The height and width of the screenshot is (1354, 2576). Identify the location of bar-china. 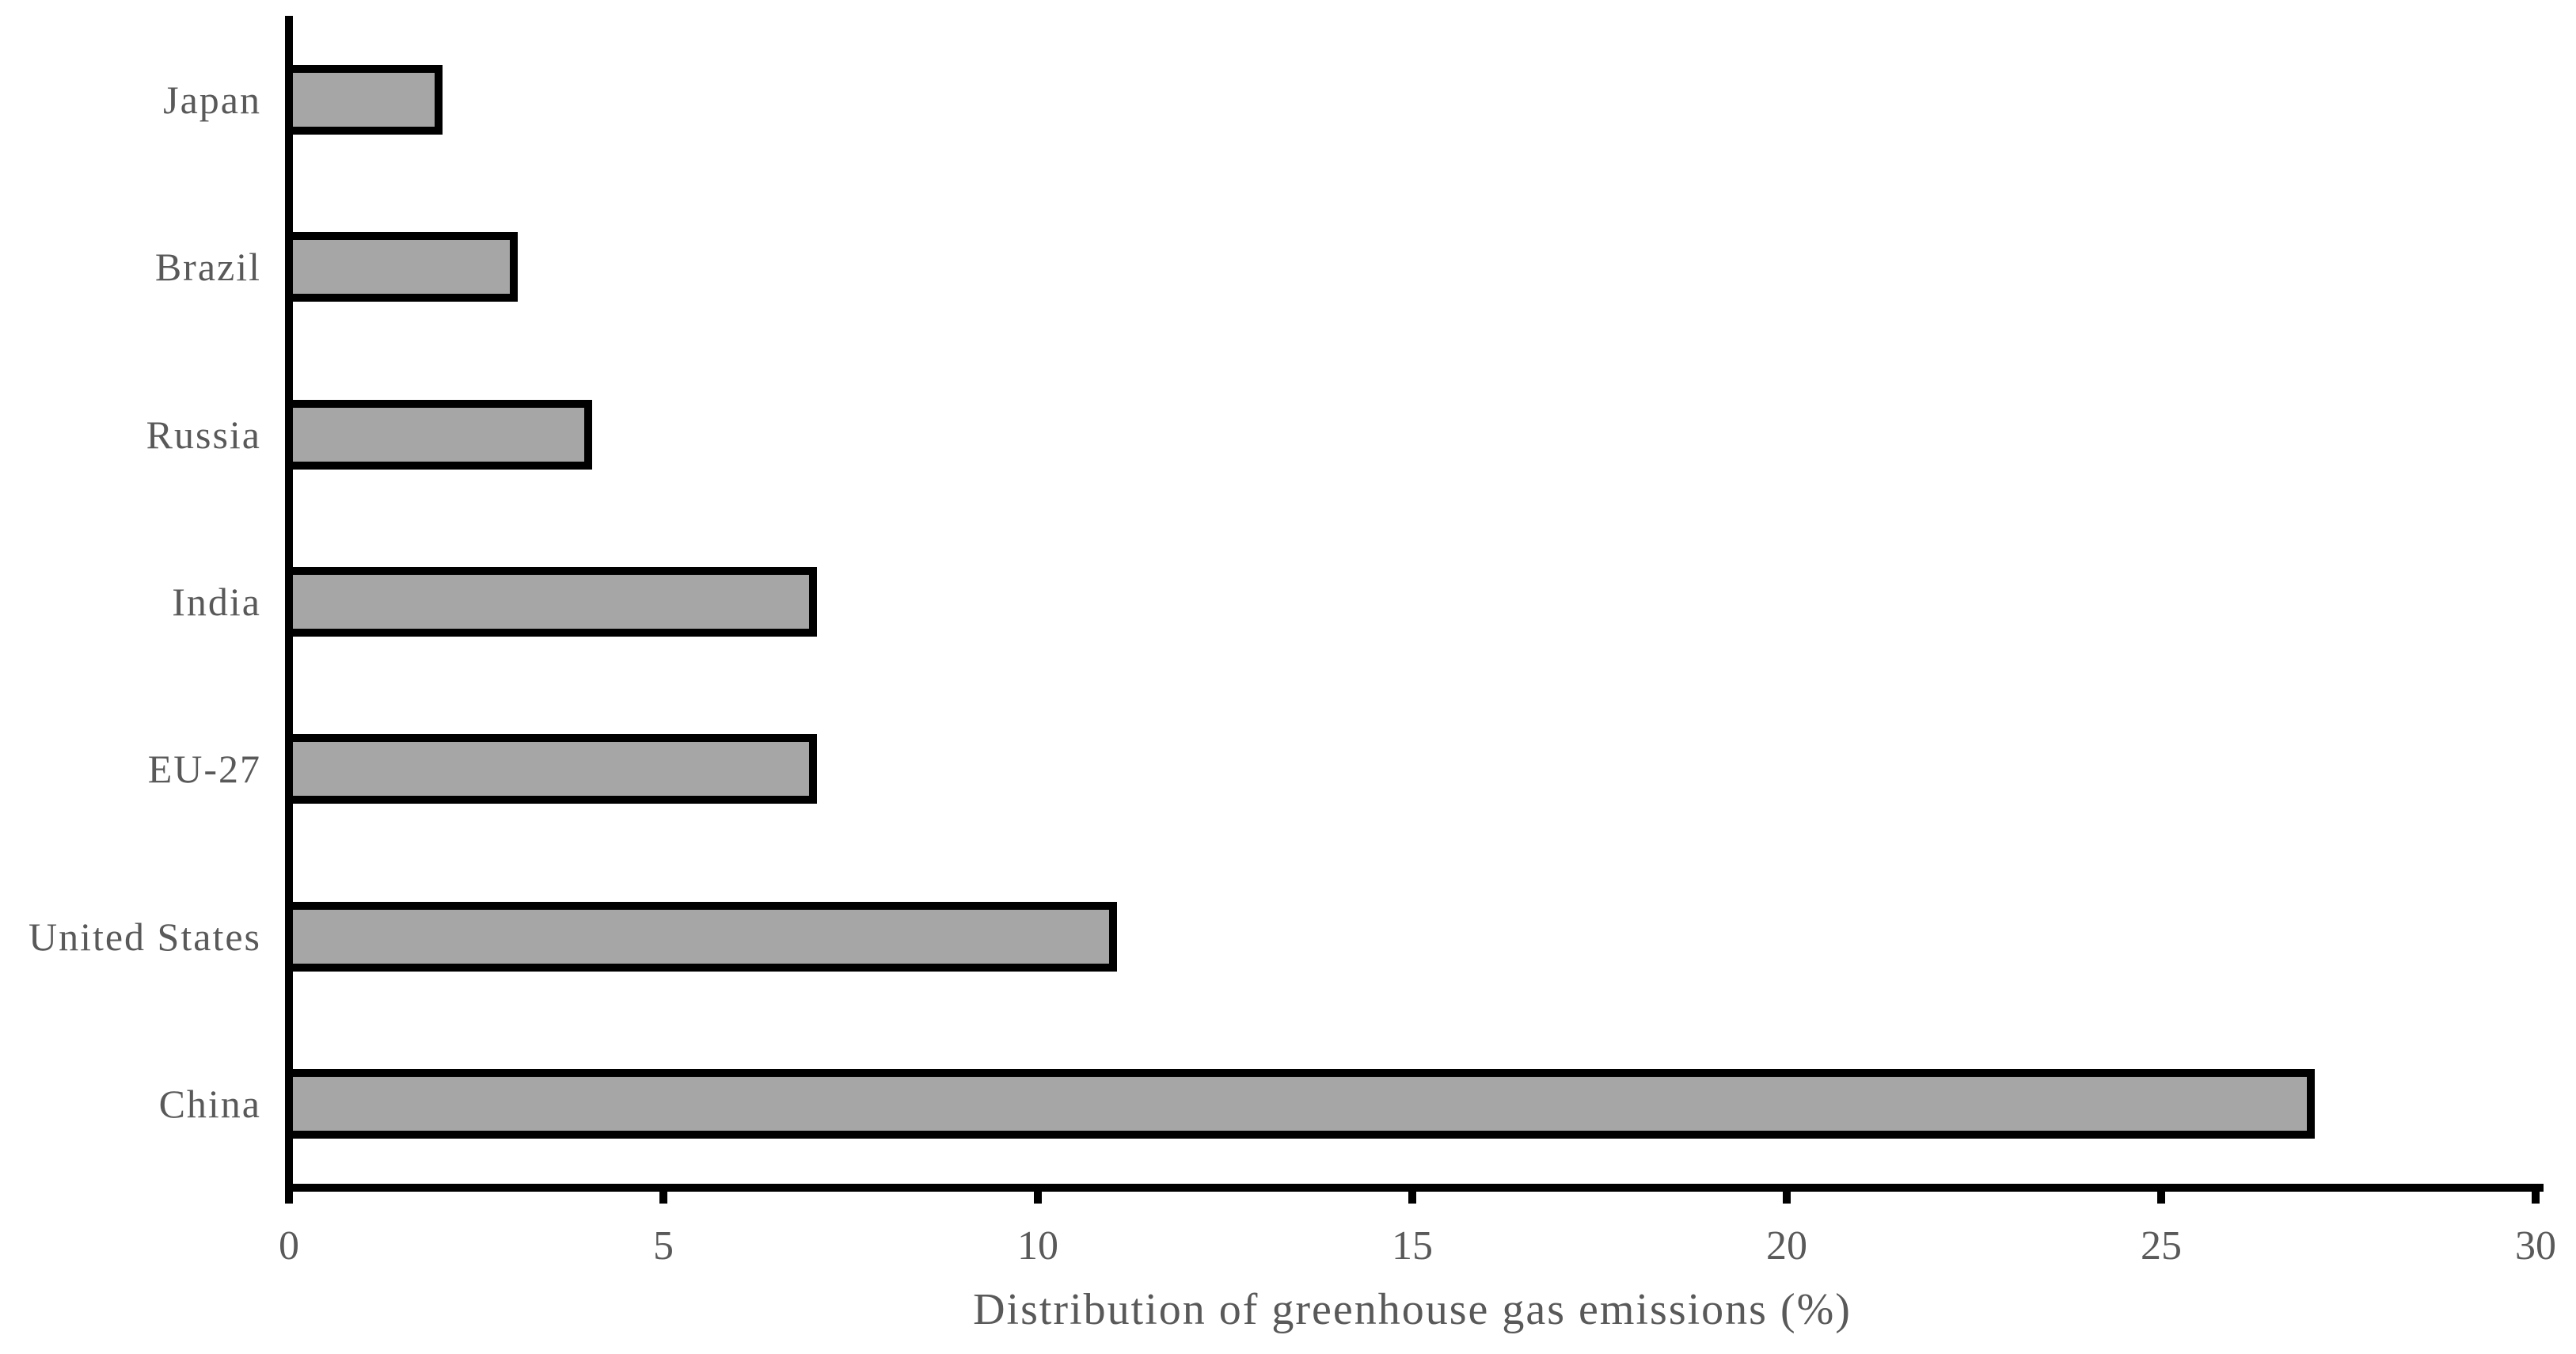
(1301, 1104).